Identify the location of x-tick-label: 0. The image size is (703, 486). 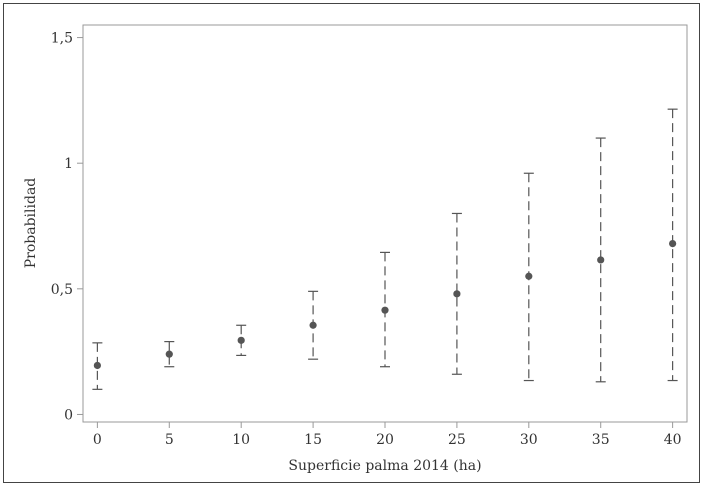
(97, 440).